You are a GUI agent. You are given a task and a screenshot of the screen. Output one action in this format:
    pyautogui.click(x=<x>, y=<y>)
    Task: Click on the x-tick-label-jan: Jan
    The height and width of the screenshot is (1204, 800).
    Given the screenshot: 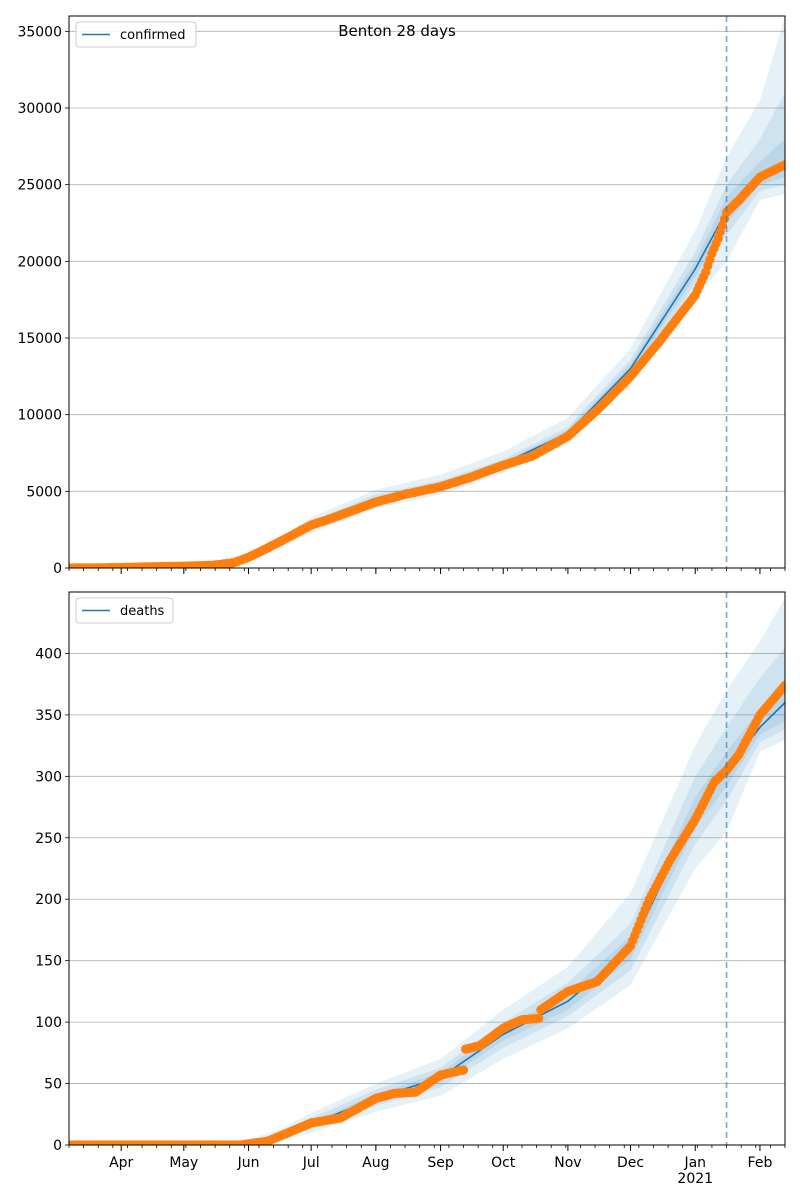 What is the action you would take?
    pyautogui.click(x=694, y=1163)
    